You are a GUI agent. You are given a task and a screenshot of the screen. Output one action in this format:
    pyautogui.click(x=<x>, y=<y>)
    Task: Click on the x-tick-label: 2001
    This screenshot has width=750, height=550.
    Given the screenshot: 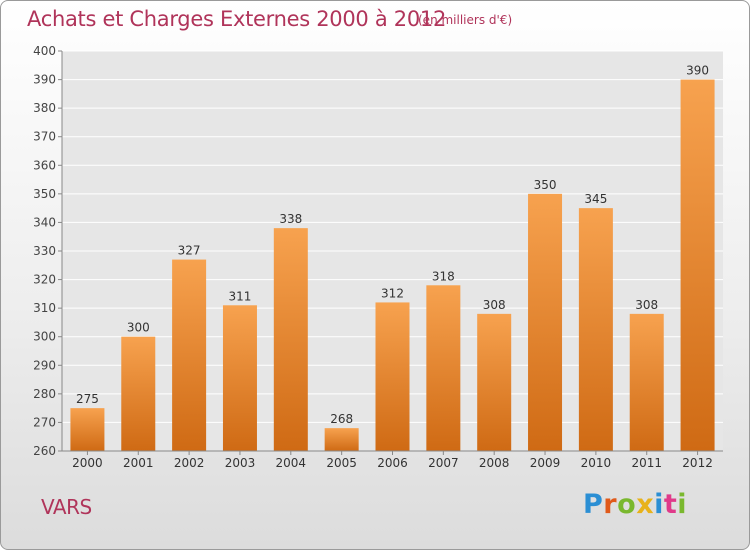 What is the action you would take?
    pyautogui.click(x=138, y=463)
    